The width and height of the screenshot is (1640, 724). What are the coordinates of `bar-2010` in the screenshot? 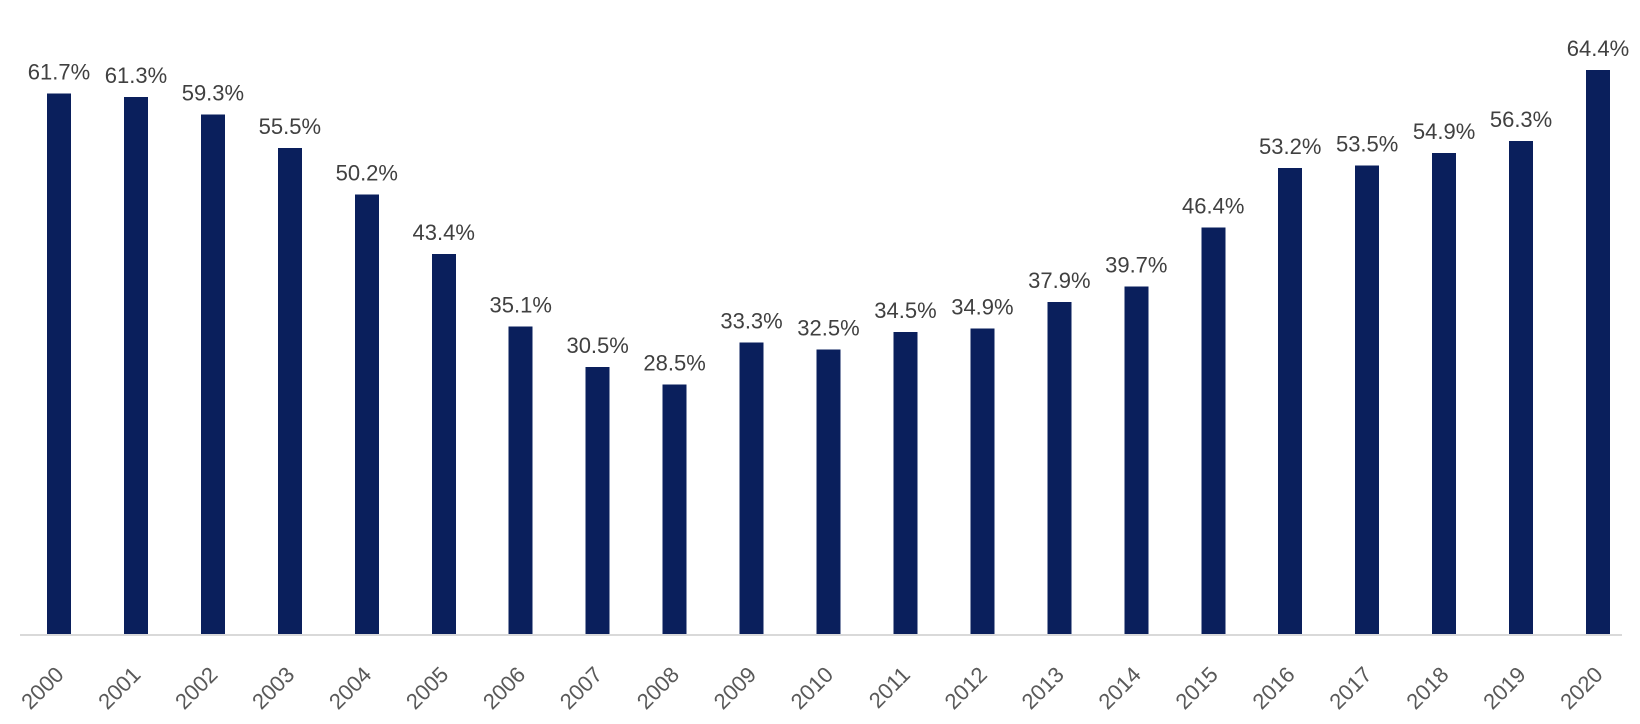 It's located at (828, 491).